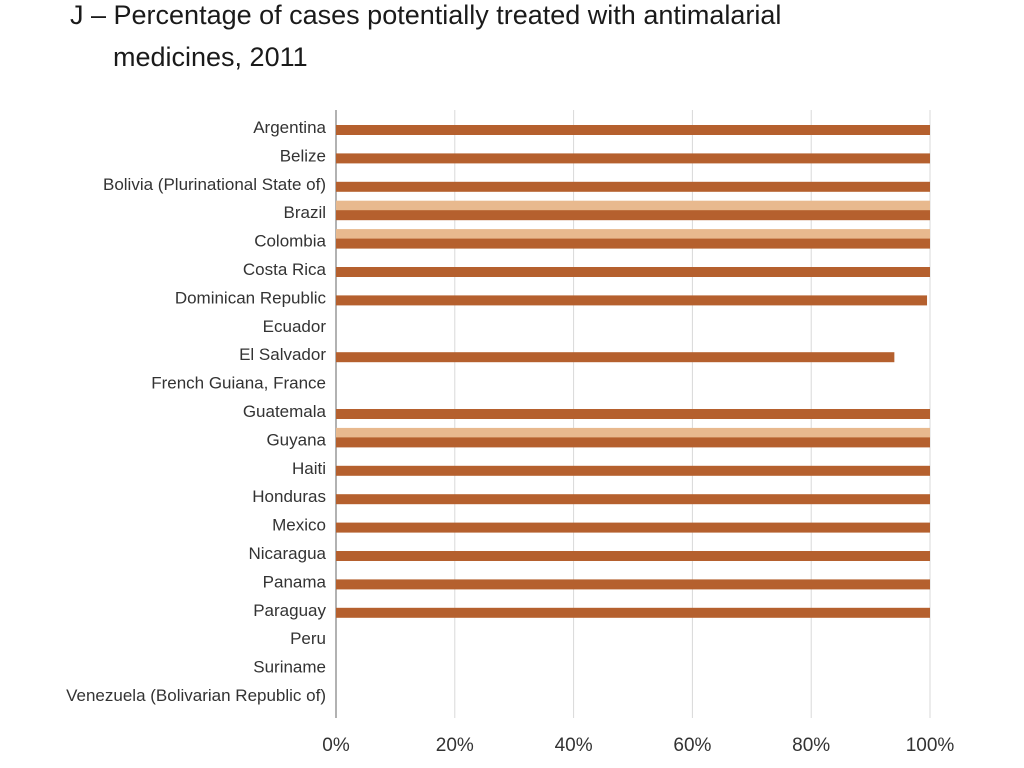 The width and height of the screenshot is (1024, 768). I want to click on x-tick-label: 0%, so click(336, 745).